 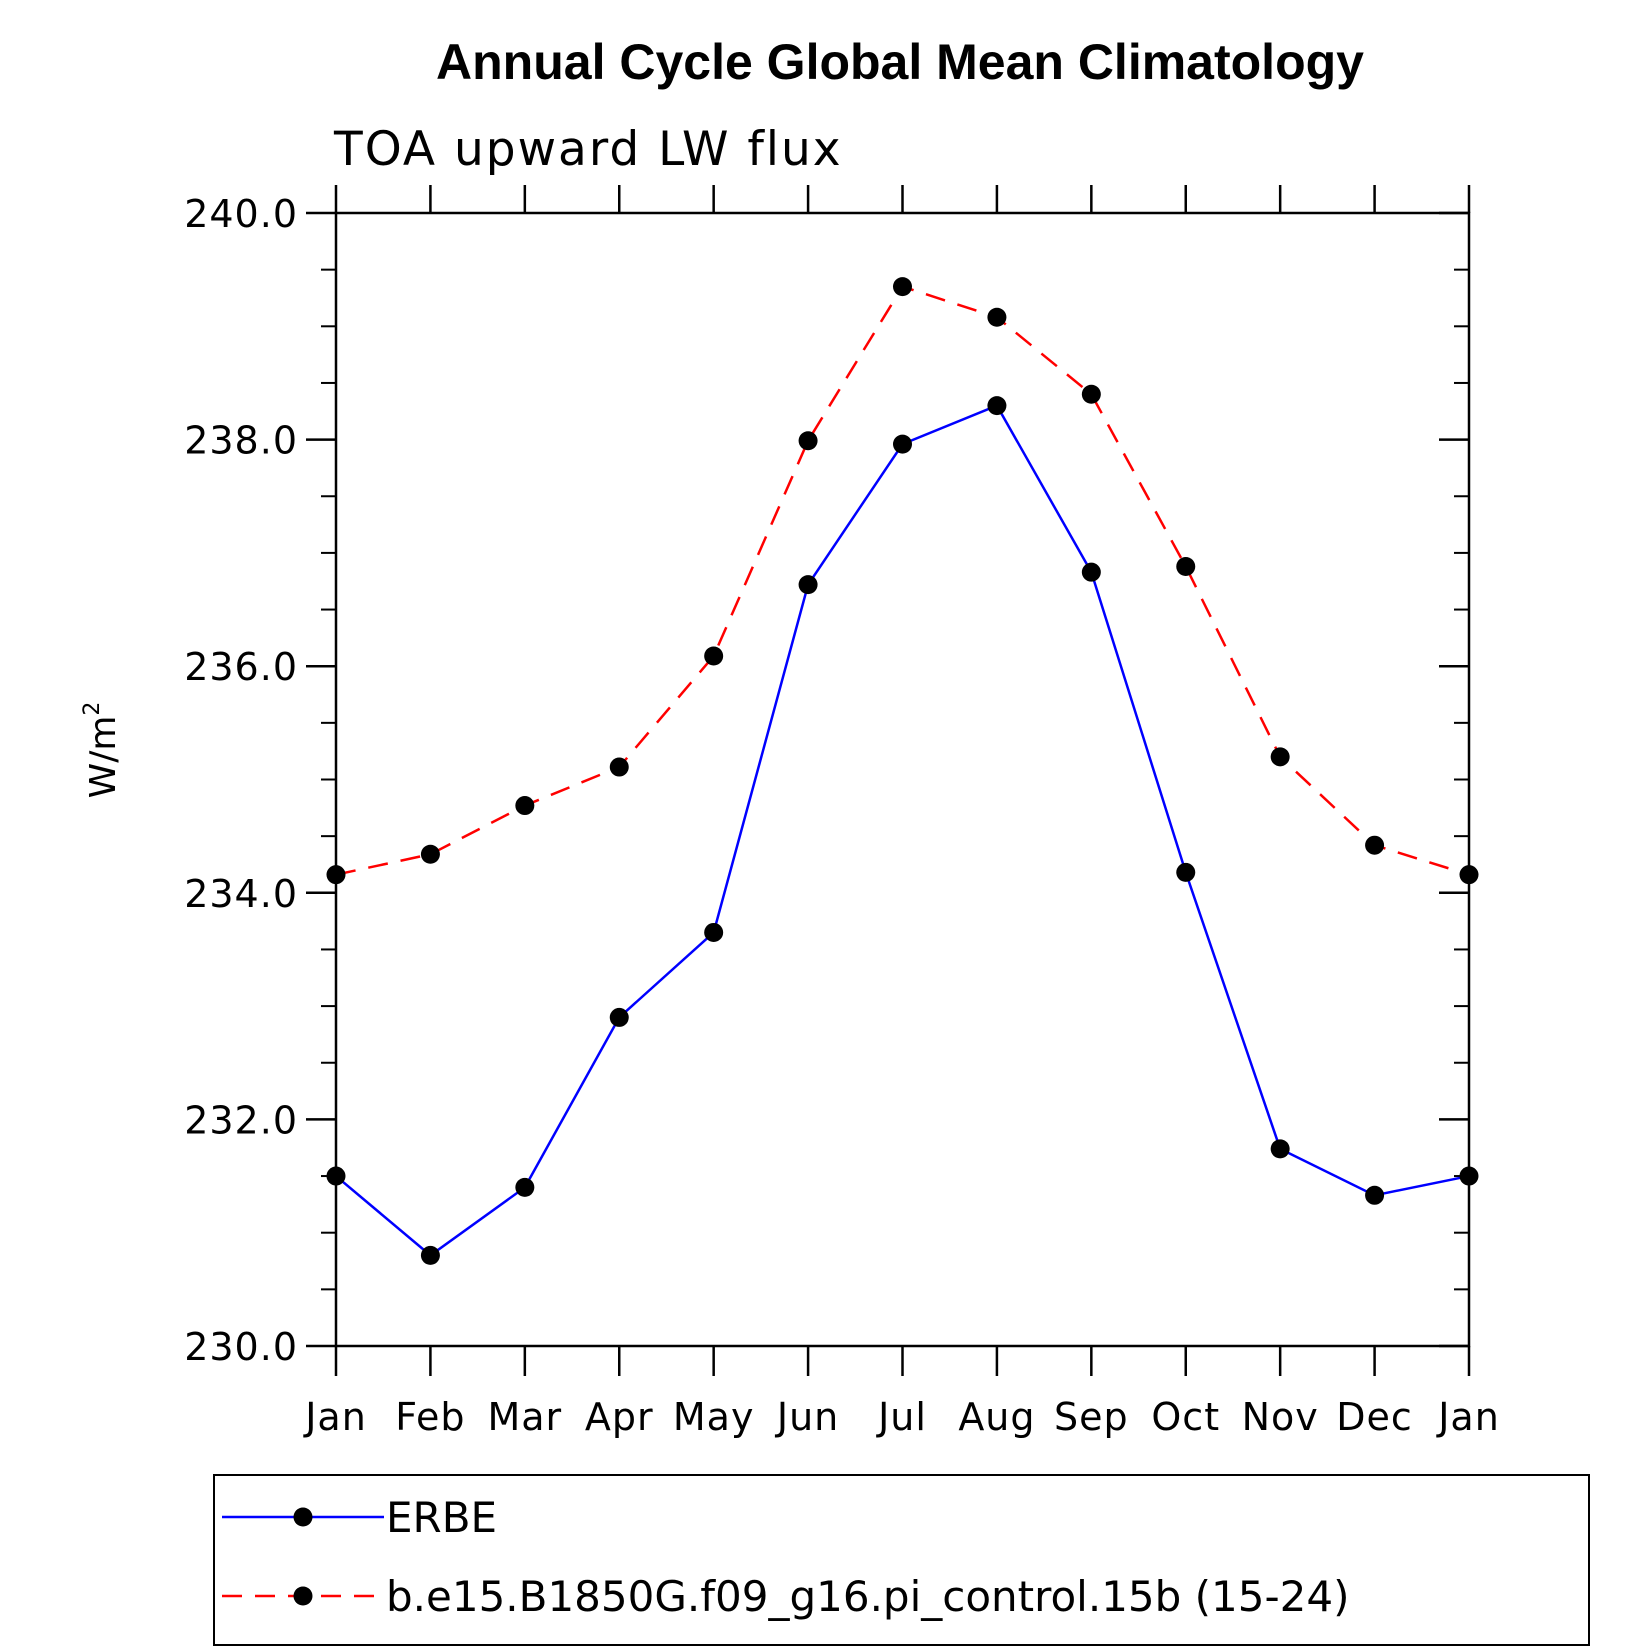 What do you see at coordinates (588, 149) in the screenshot?
I see `chart-subtitle: TOA upward LW flux` at bounding box center [588, 149].